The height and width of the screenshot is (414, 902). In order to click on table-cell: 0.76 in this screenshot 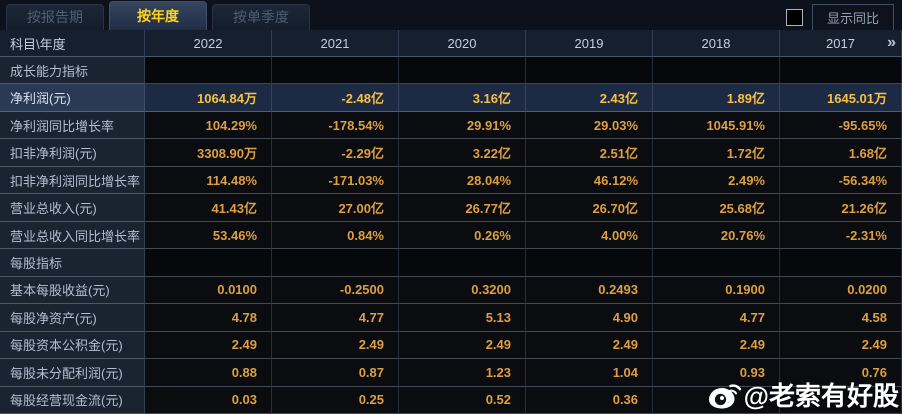, I will do `click(841, 373)`.